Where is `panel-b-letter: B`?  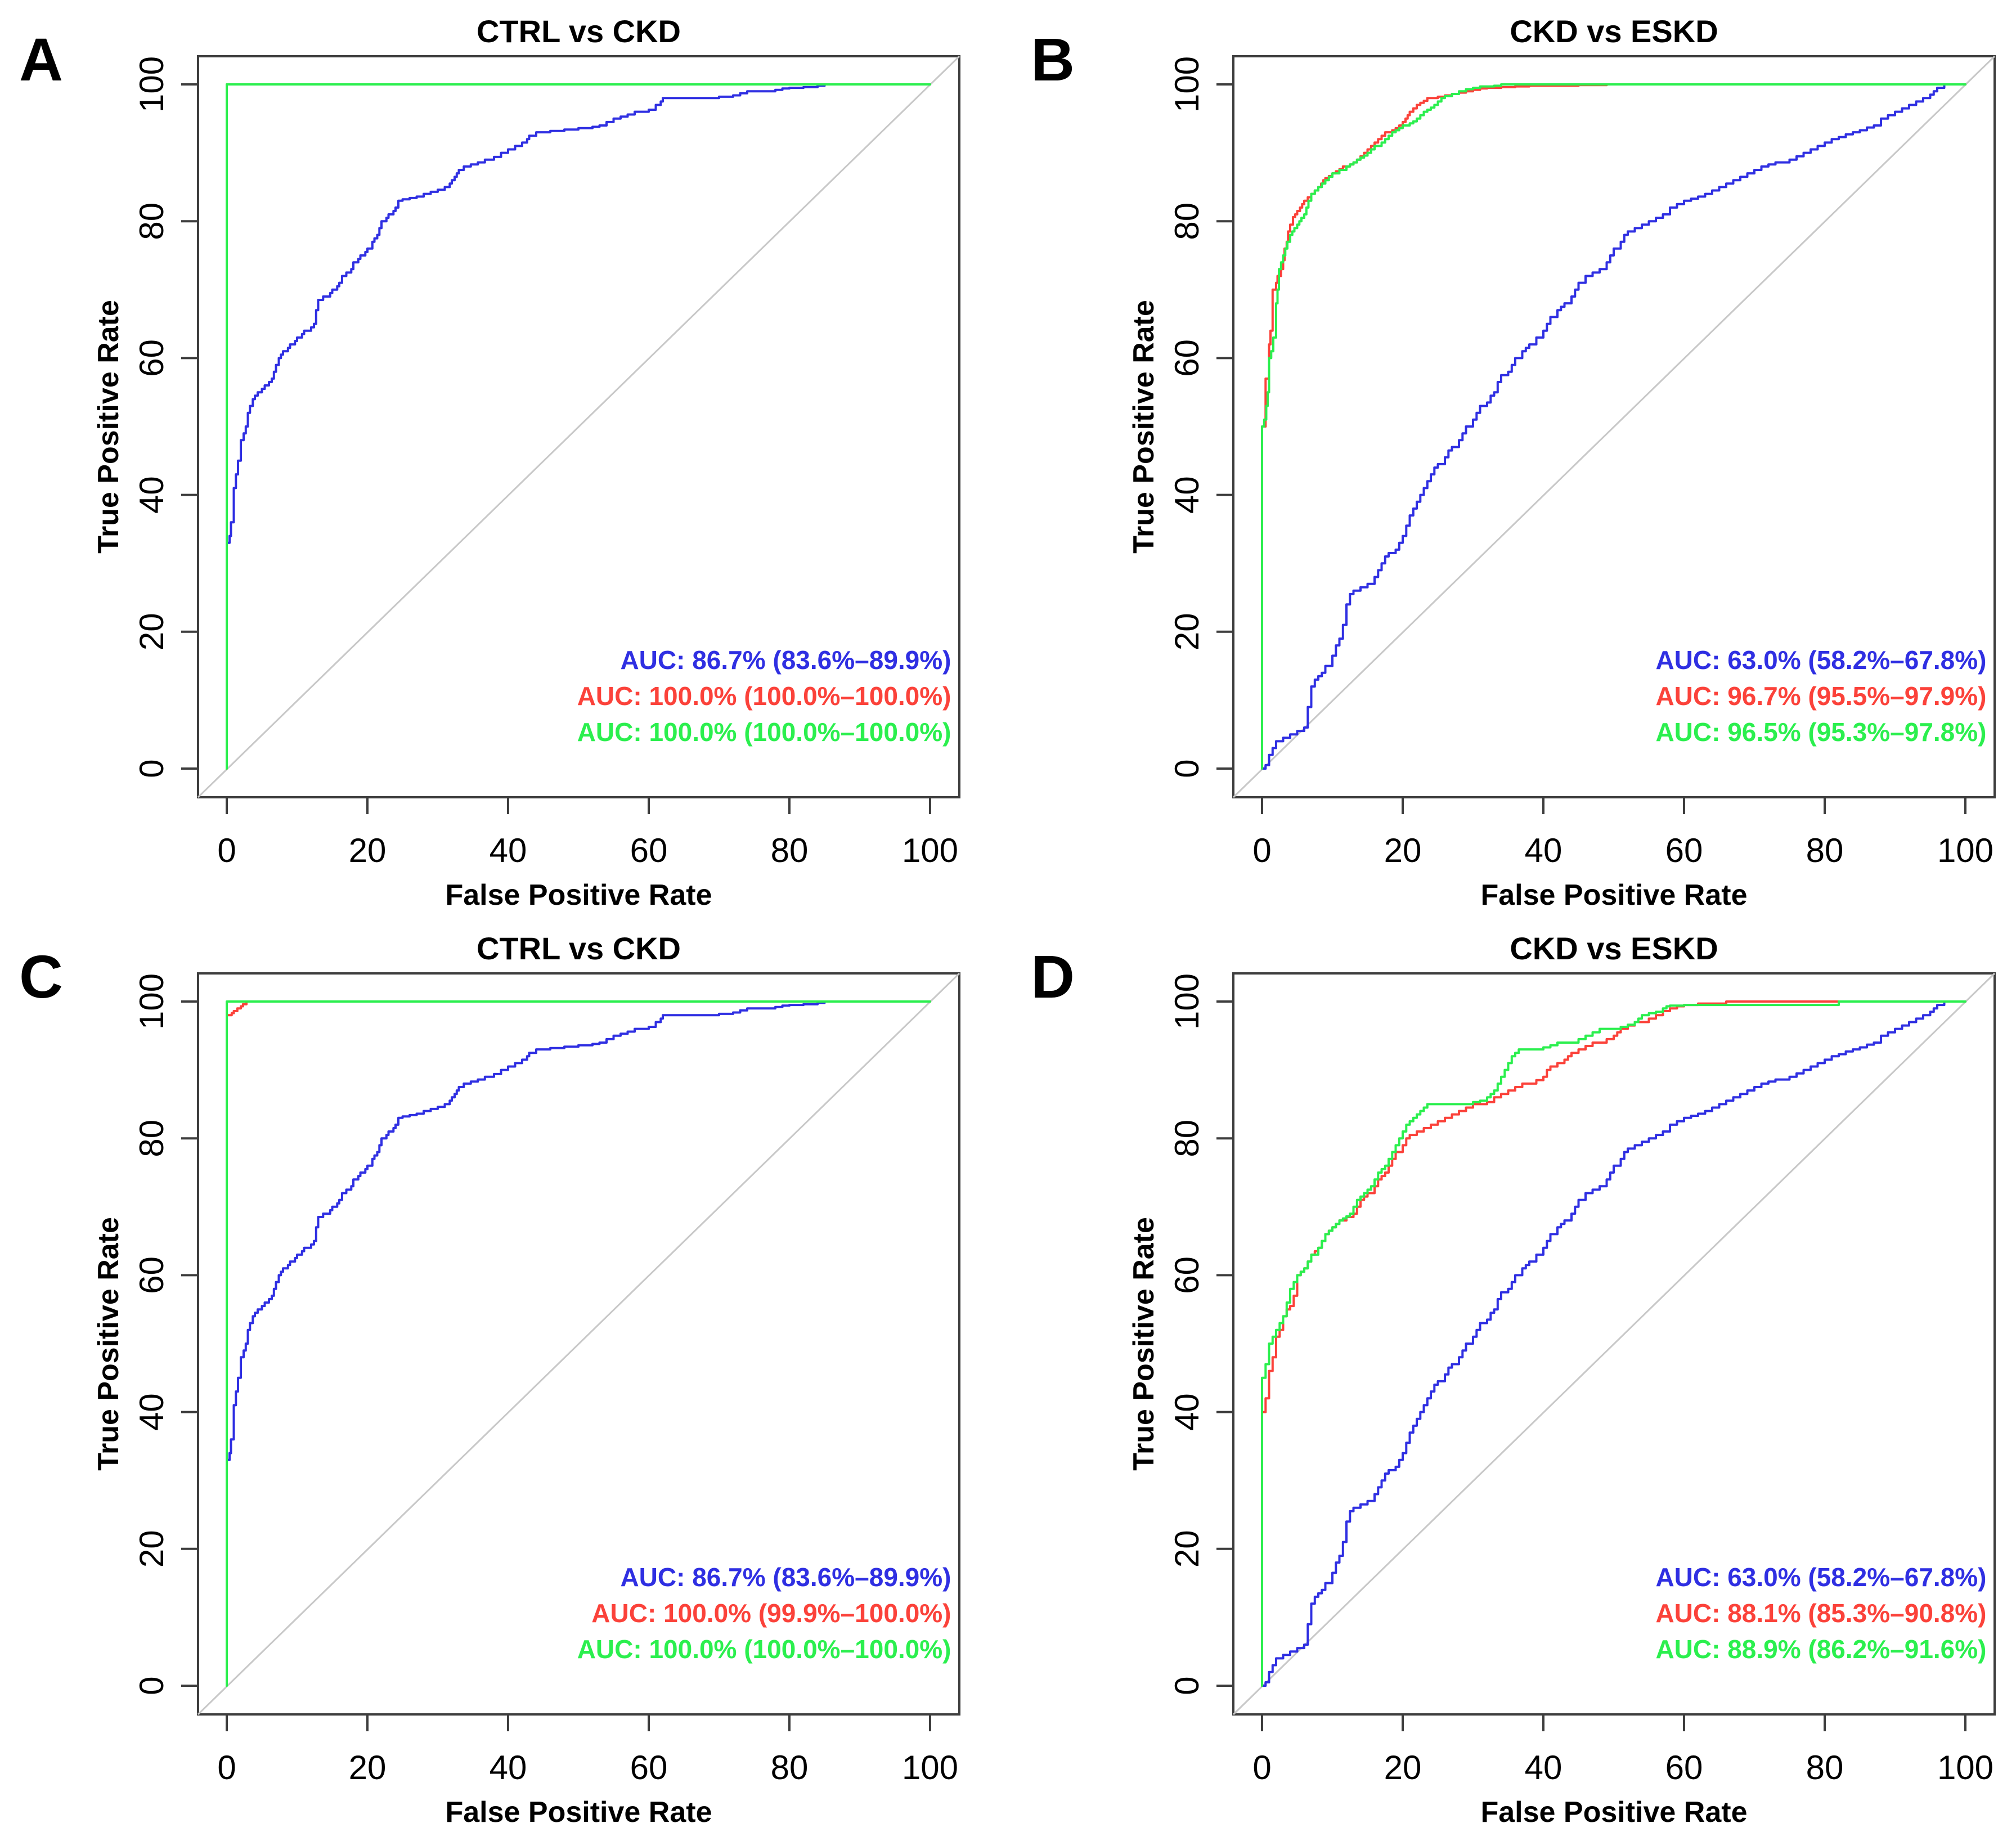 panel-b-letter: B is located at coordinates (1053, 59).